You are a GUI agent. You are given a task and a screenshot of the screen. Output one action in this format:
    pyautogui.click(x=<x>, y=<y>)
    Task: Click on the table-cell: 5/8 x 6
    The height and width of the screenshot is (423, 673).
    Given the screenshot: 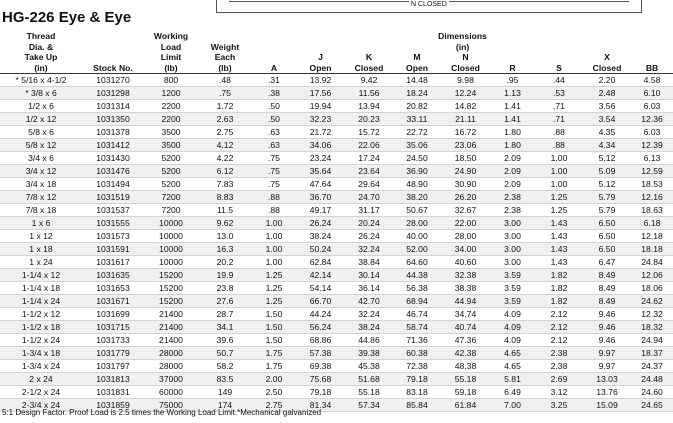 What is the action you would take?
    pyautogui.click(x=41, y=132)
    